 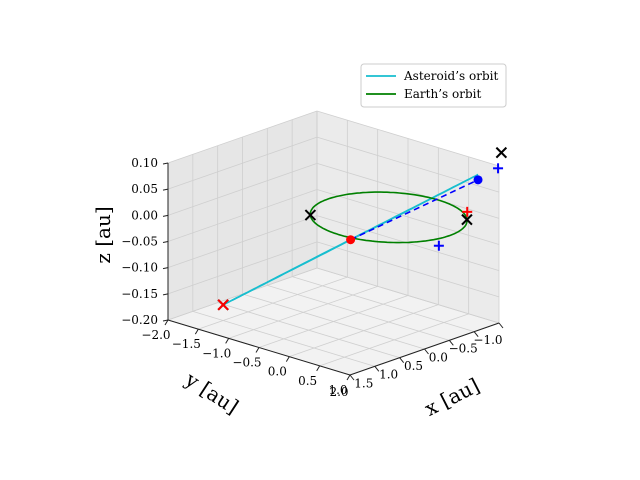 I want to click on x-axis-label: x [au], so click(x=452, y=397).